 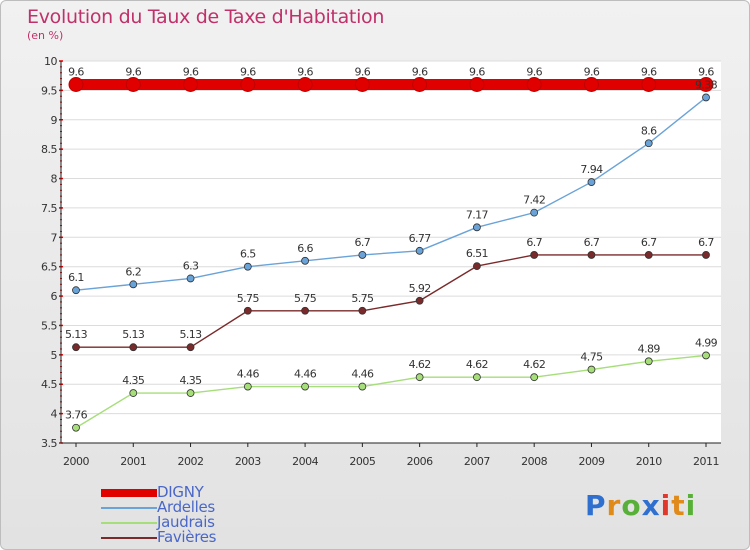 What do you see at coordinates (651, 505) in the screenshot?
I see `logo-letter: x` at bounding box center [651, 505].